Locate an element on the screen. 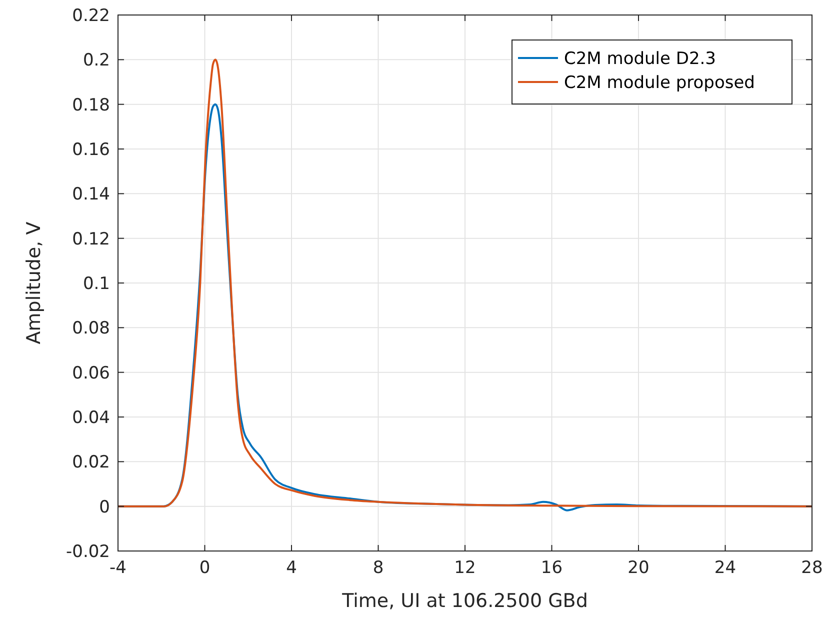 Image resolution: width=825 pixels, height=629 pixels. y-tick-label: 0.04 is located at coordinates (91, 418).